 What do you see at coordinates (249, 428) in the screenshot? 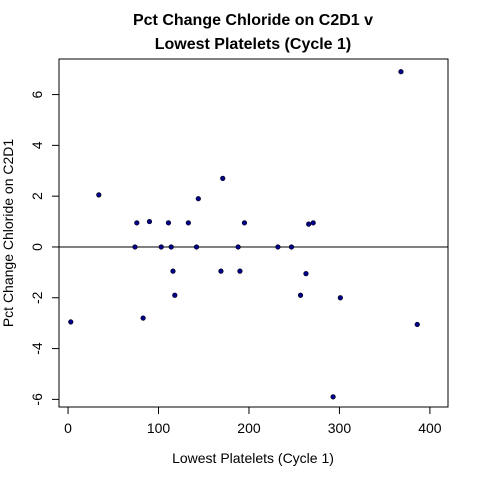
I see `x-tick-label: 200` at bounding box center [249, 428].